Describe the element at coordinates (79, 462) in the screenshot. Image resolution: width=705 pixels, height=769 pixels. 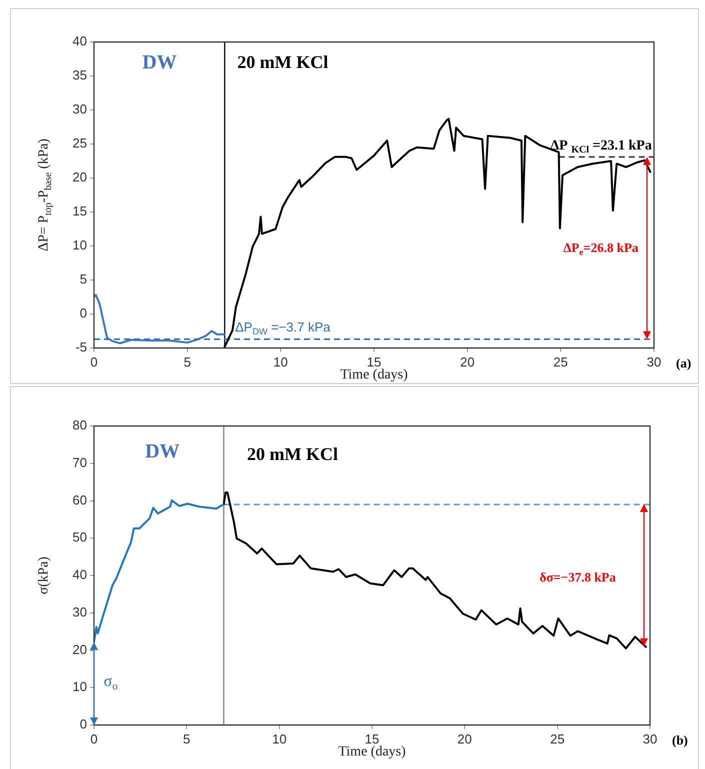
I see `y-tick-label: 70` at that location.